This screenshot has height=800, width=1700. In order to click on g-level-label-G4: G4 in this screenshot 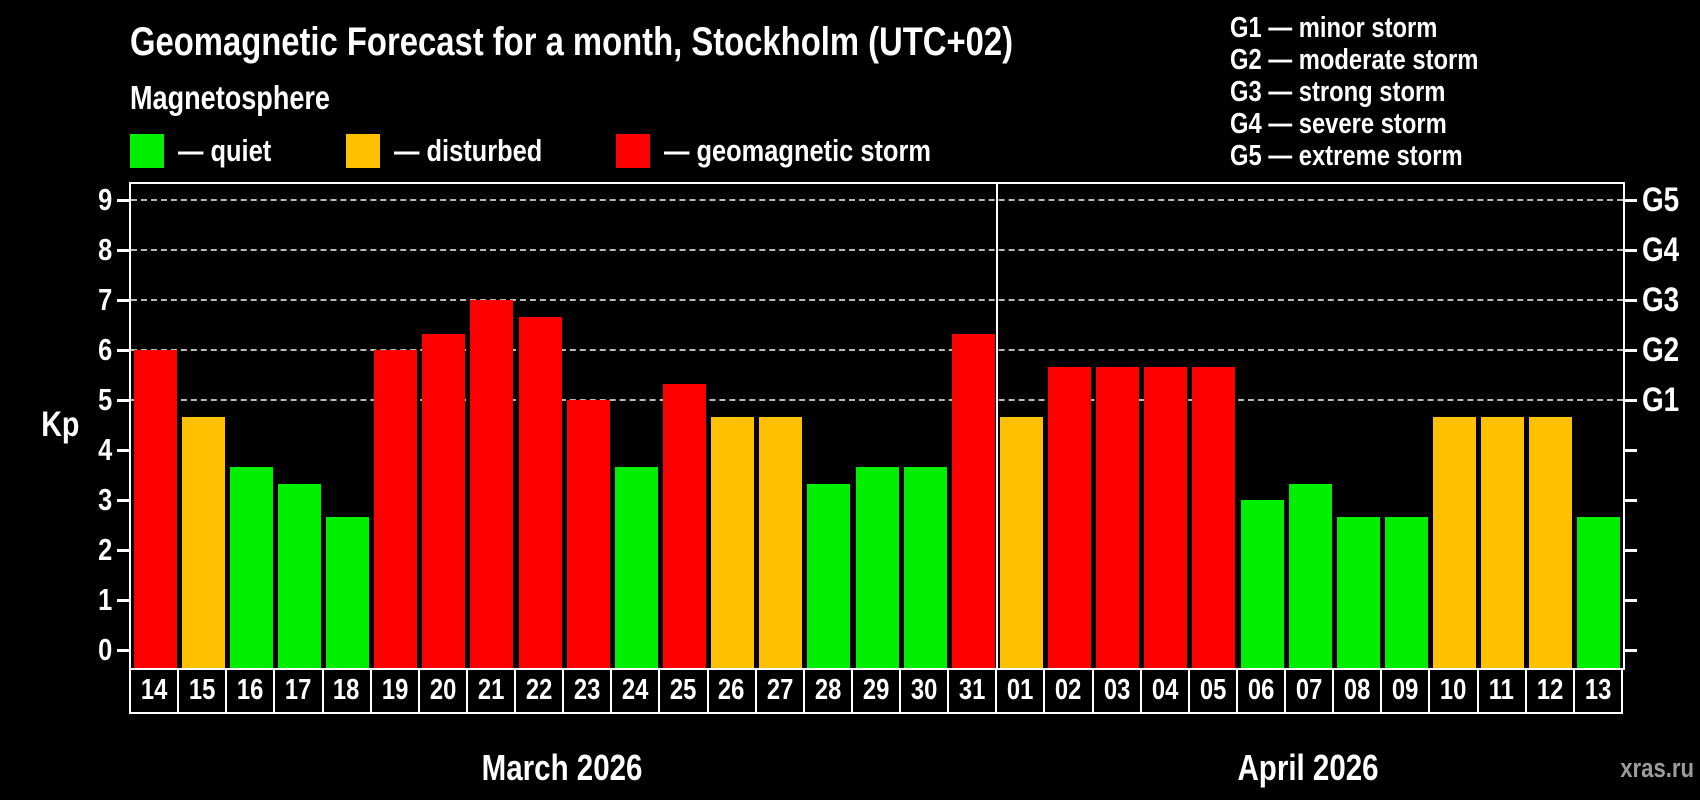, I will do `click(1664, 250)`.